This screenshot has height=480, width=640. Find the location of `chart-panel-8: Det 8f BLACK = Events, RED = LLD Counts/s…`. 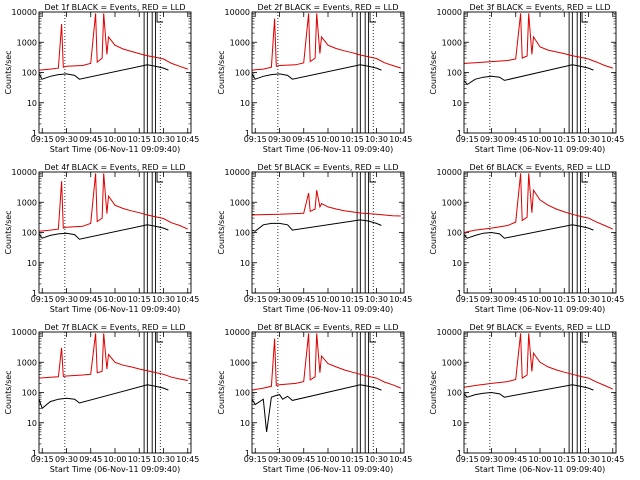

chart-panel-8: Det 8f BLACK = Events, RED = LLD Counts/s… is located at coordinates (314, 398).